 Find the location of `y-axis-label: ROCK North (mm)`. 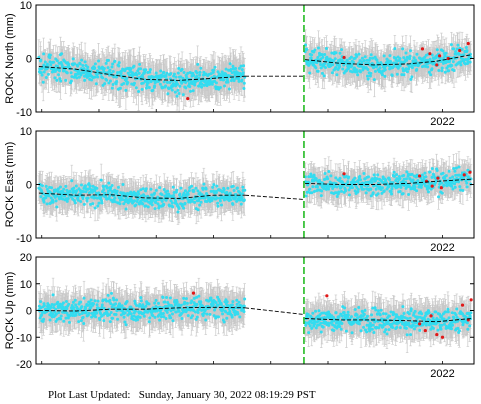

y-axis-label: ROCK North (mm) is located at coordinates (10, 58).